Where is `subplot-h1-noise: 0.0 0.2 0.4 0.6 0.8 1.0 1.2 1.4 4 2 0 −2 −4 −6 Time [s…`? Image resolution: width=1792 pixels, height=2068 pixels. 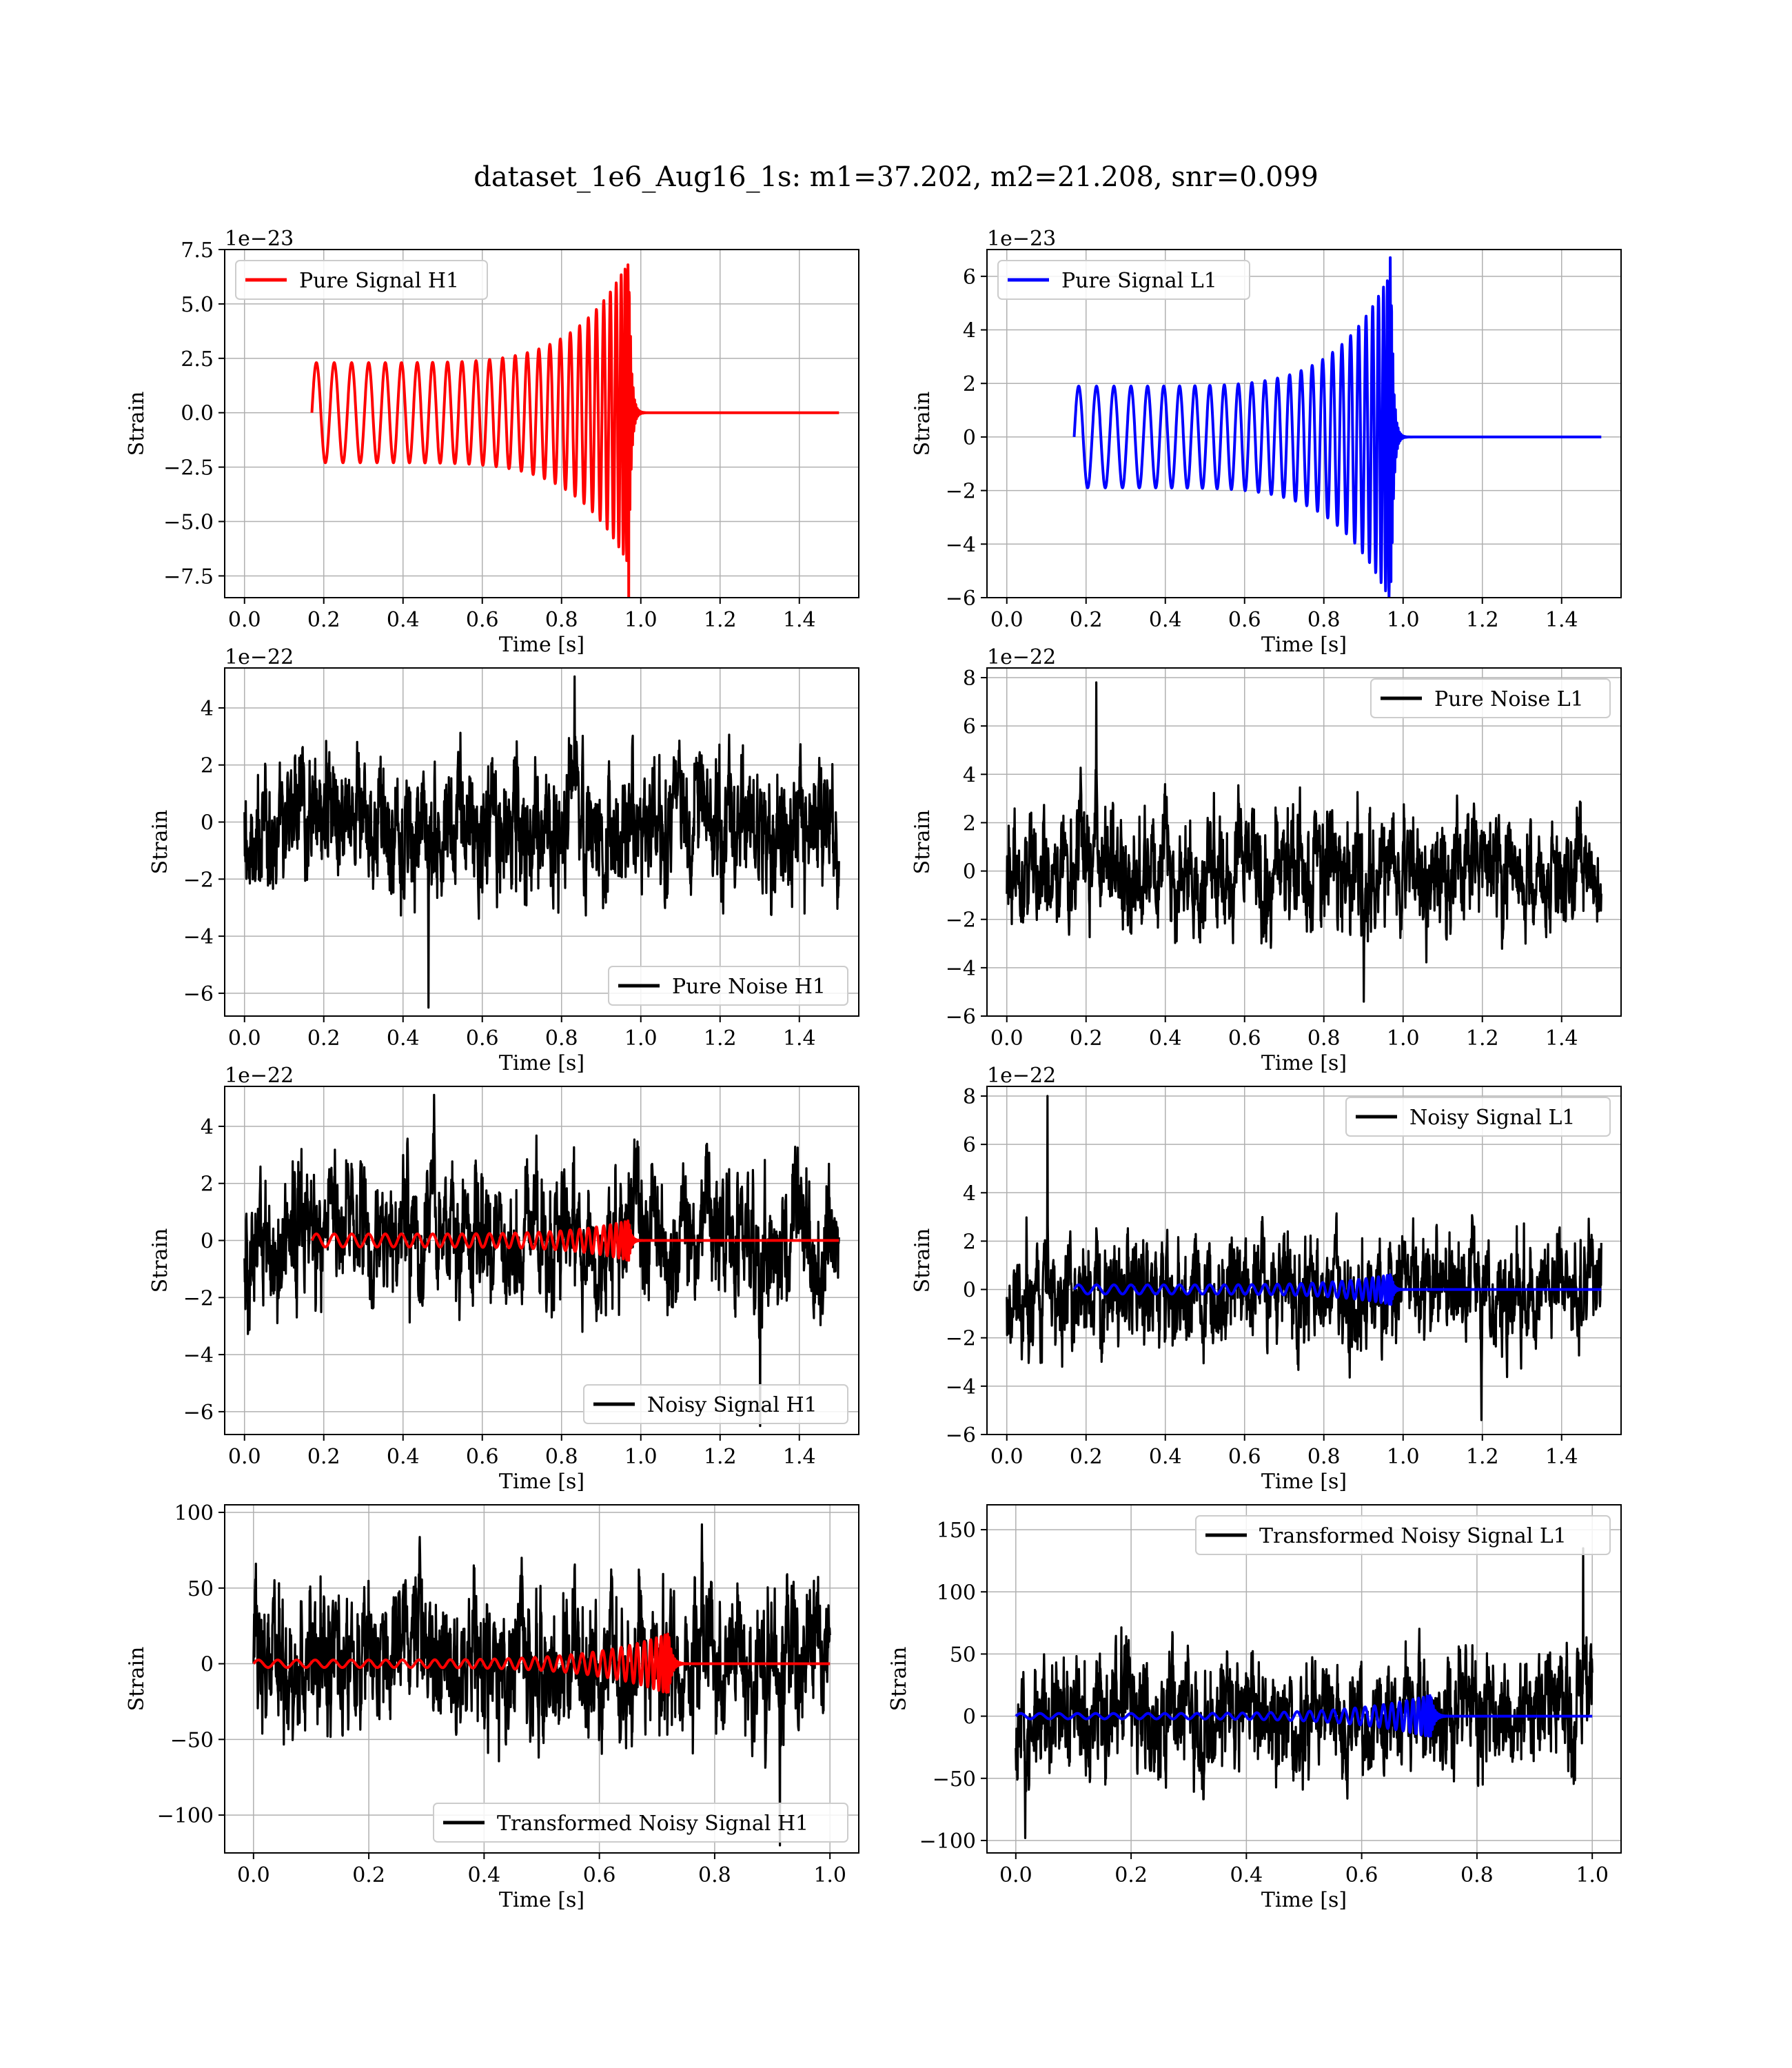
subplot-h1-noise: 0.0 0.2 0.4 0.6 0.8 1.0 1.2 1.4 4 2 0 −2 −4 −6 Time [s… is located at coordinates (503, 860).